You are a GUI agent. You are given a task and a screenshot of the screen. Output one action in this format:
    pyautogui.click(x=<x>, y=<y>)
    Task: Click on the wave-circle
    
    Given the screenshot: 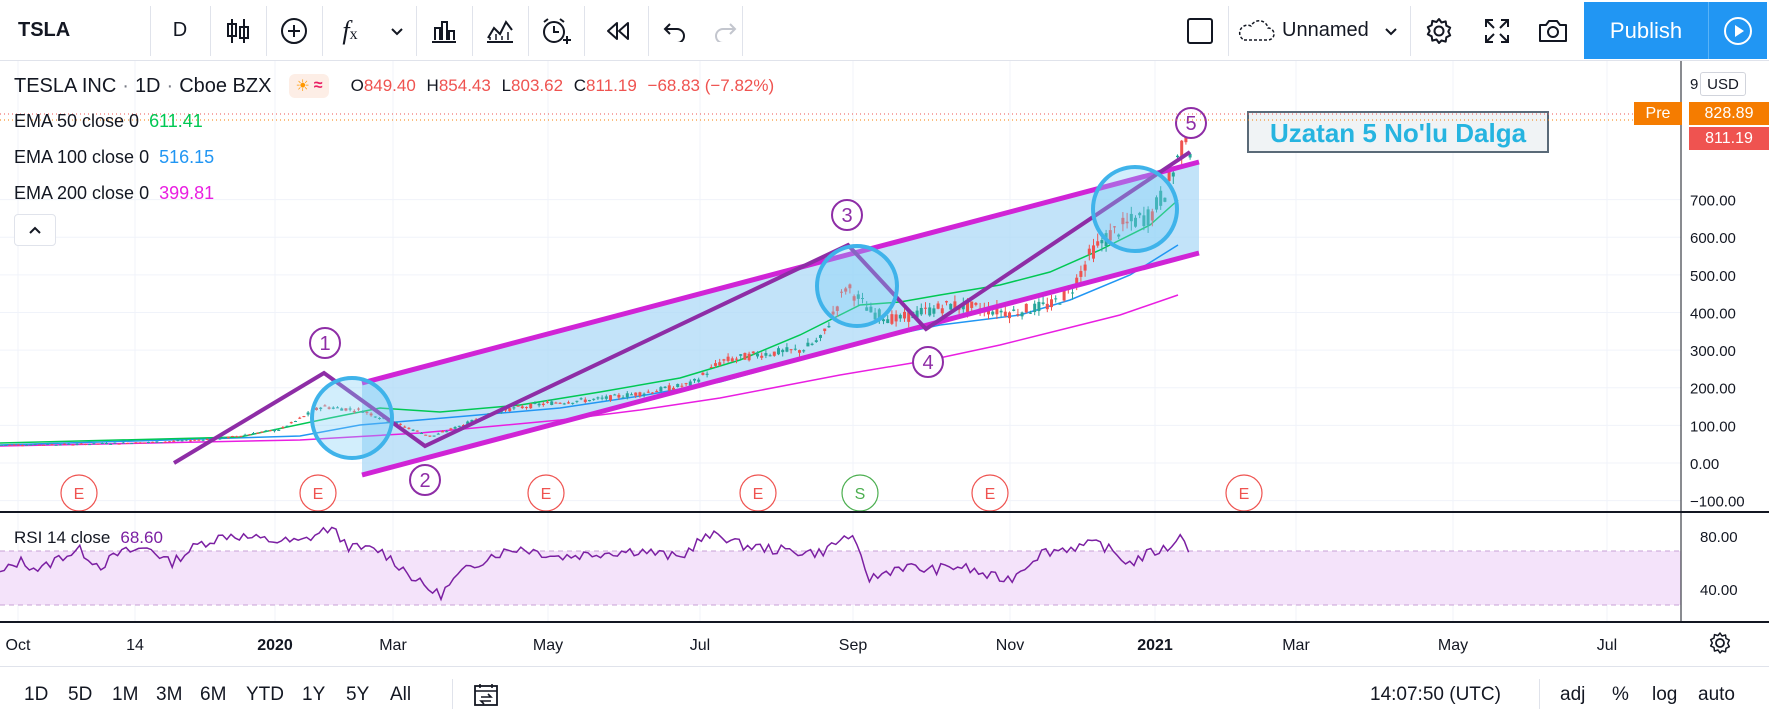 What is the action you would take?
    pyautogui.click(x=857, y=286)
    